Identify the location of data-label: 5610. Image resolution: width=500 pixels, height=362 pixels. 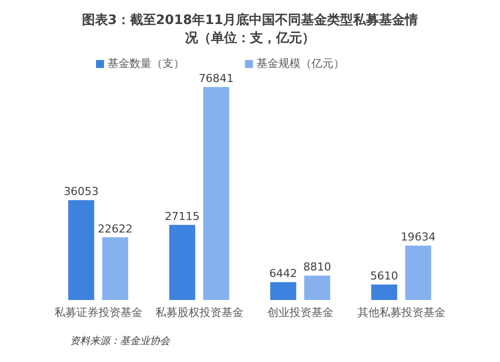
(384, 275).